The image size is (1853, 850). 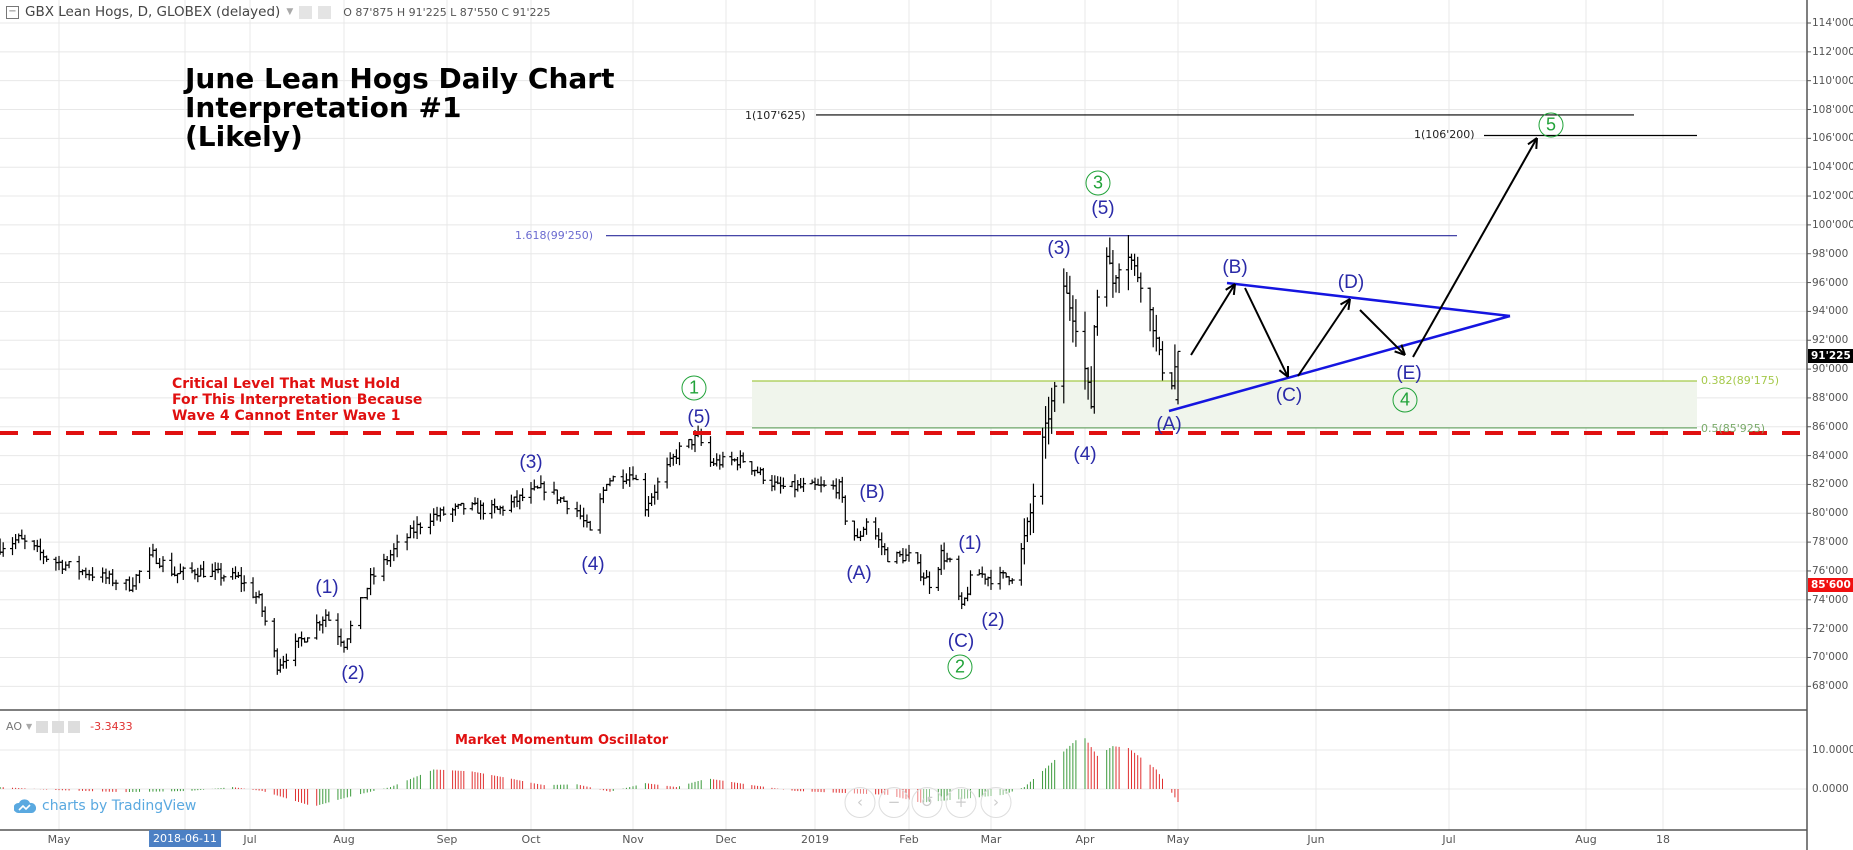 I want to click on fib-0382-label: 0.382(89'175), so click(x=1740, y=380).